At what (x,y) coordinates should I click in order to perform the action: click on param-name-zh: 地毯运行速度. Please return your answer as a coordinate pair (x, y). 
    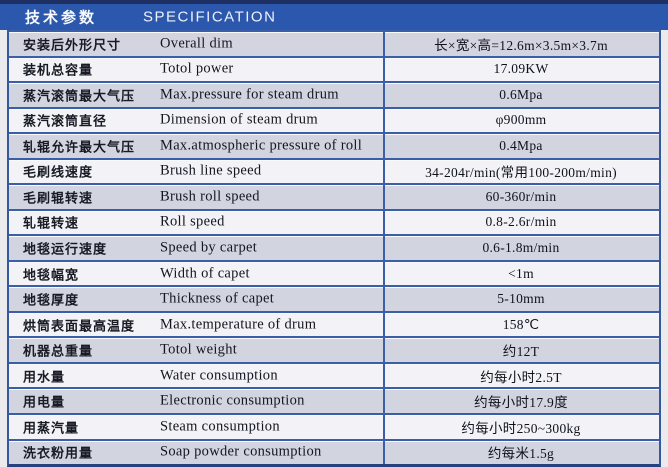
    Looking at the image, I should click on (65, 250).